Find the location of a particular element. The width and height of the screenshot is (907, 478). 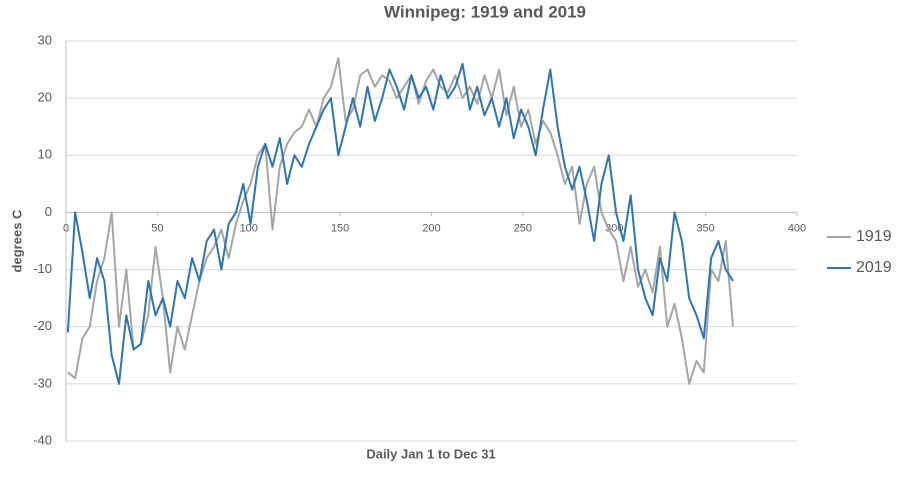

y-tick-label: 20 is located at coordinates (45, 97).